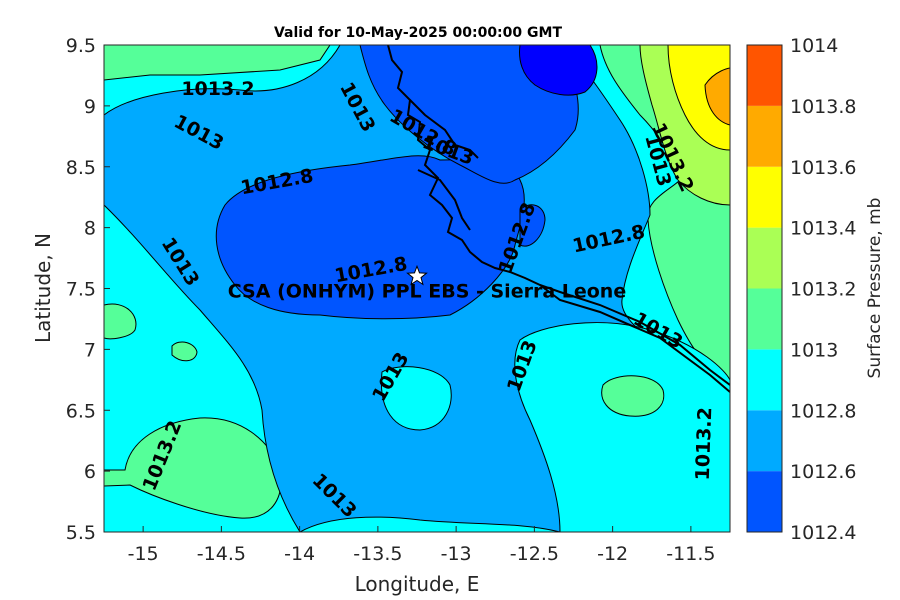  Describe the element at coordinates (90, 107) in the screenshot. I see `y-tick-label: 9` at that location.